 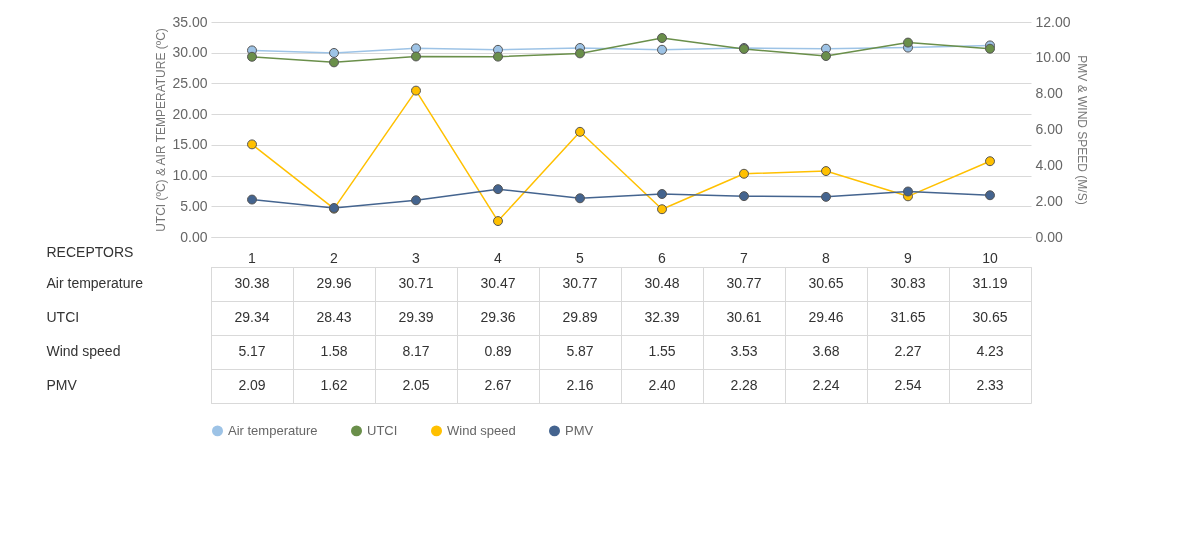 What do you see at coordinates (94, 283) in the screenshot?
I see `text: Air temperature` at bounding box center [94, 283].